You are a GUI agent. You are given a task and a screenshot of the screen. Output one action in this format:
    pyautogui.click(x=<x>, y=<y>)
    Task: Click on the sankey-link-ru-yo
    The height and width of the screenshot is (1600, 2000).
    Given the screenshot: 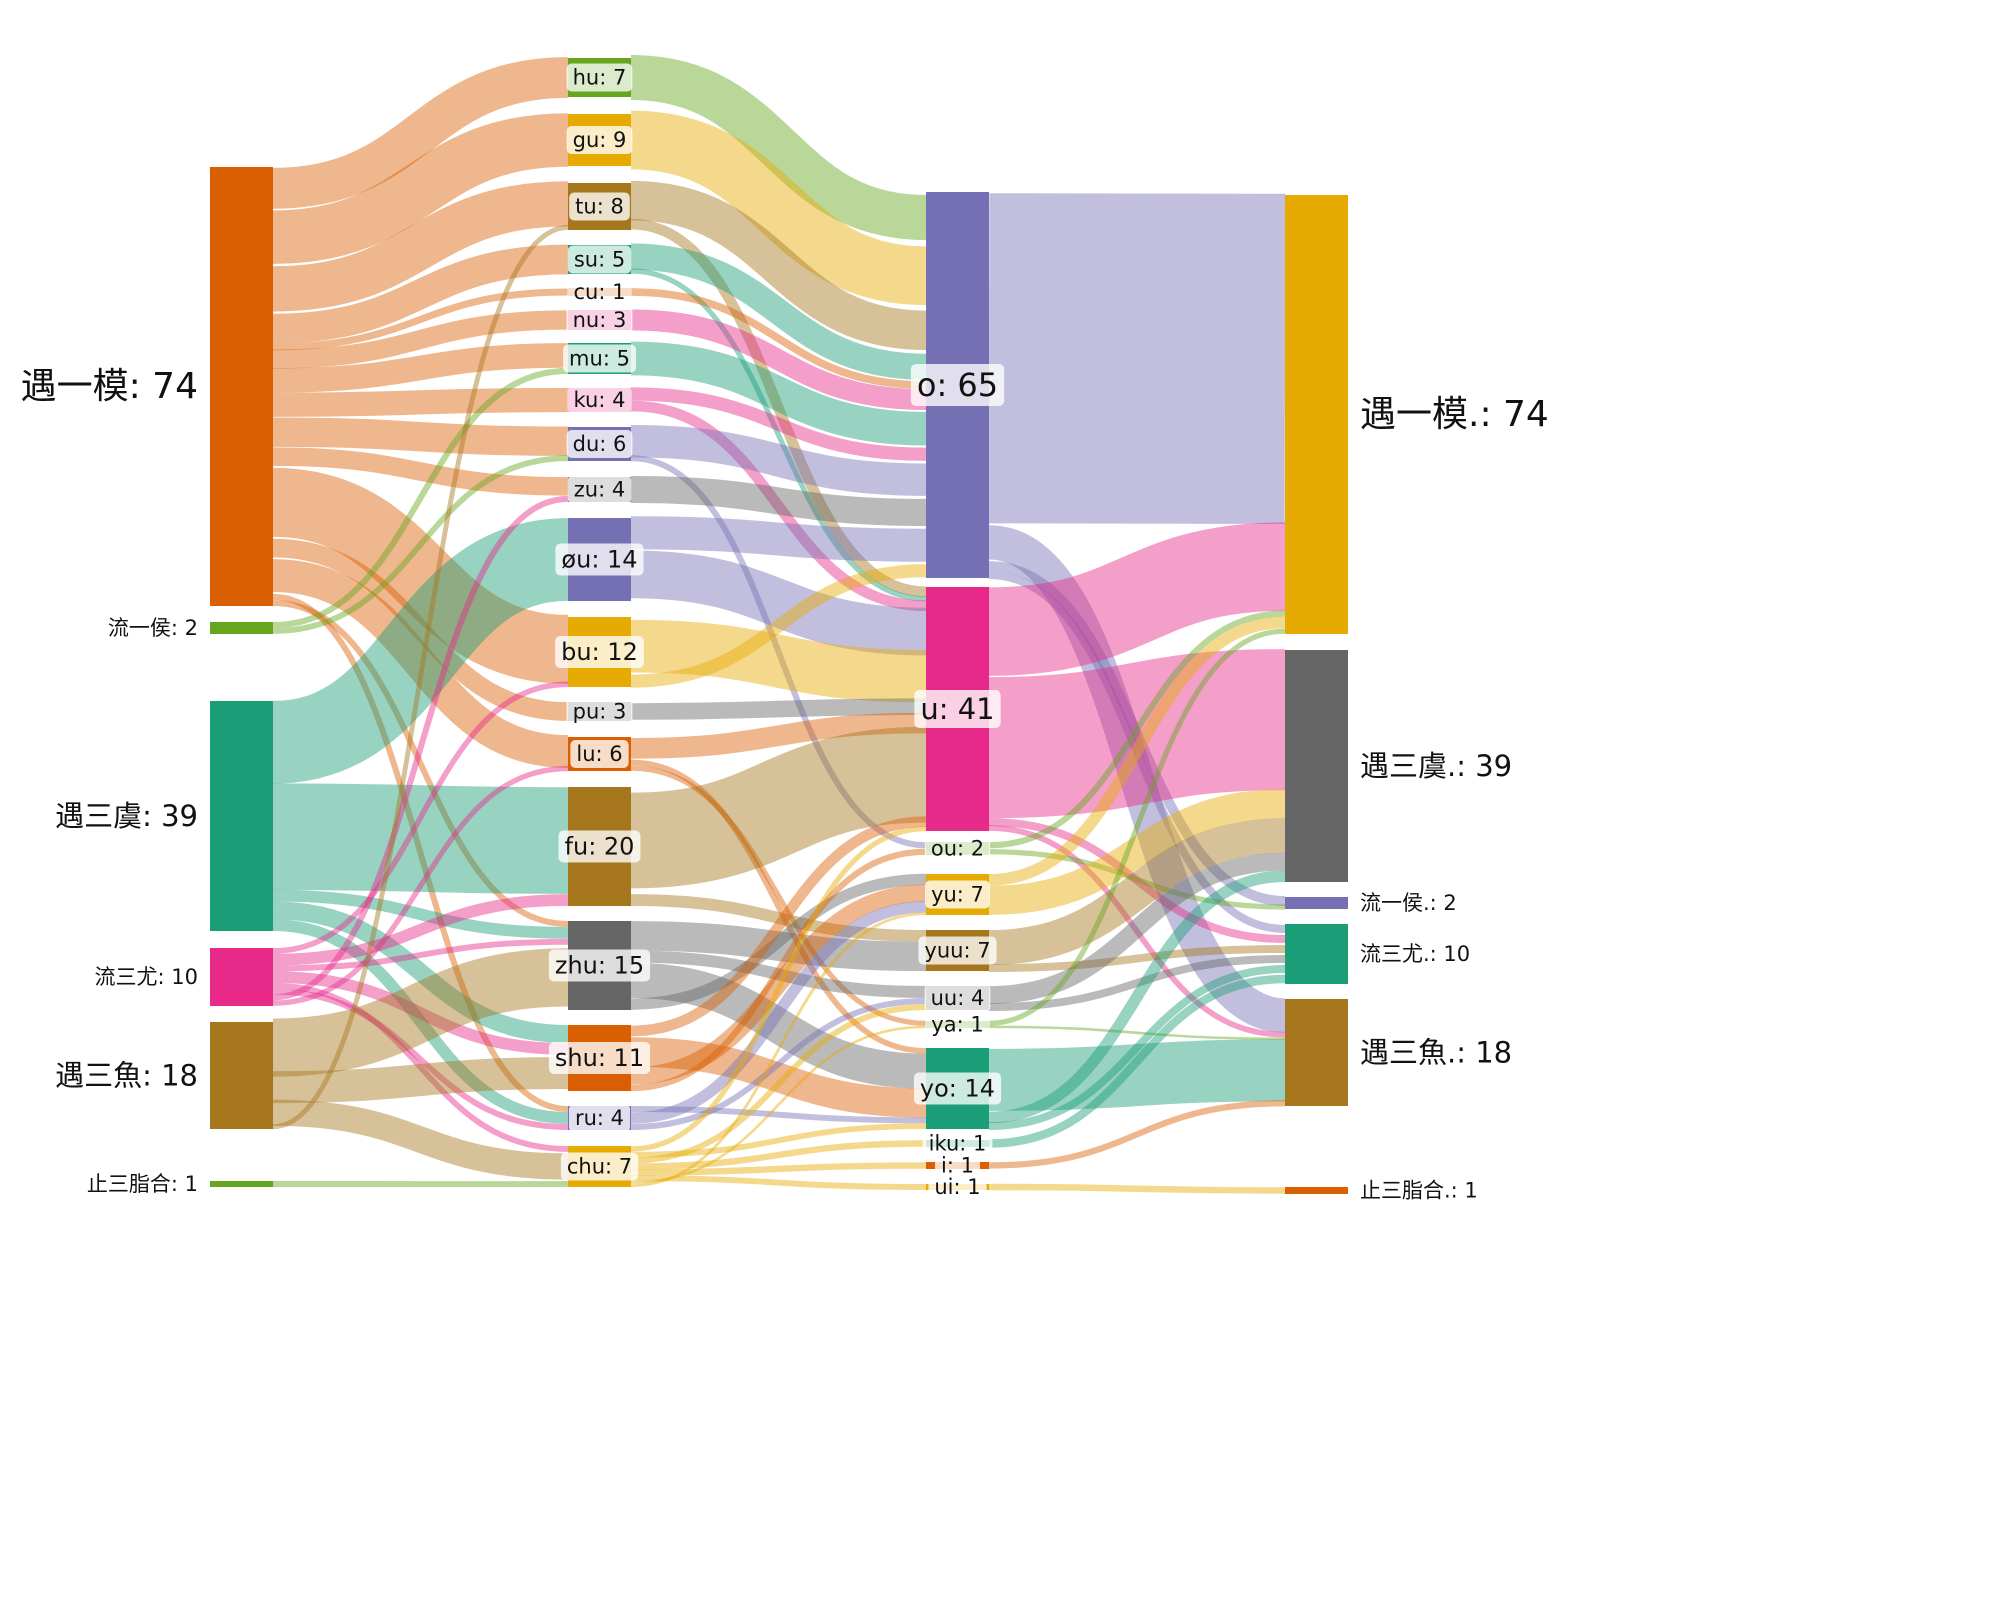 What is the action you would take?
    pyautogui.click(x=778, y=1115)
    